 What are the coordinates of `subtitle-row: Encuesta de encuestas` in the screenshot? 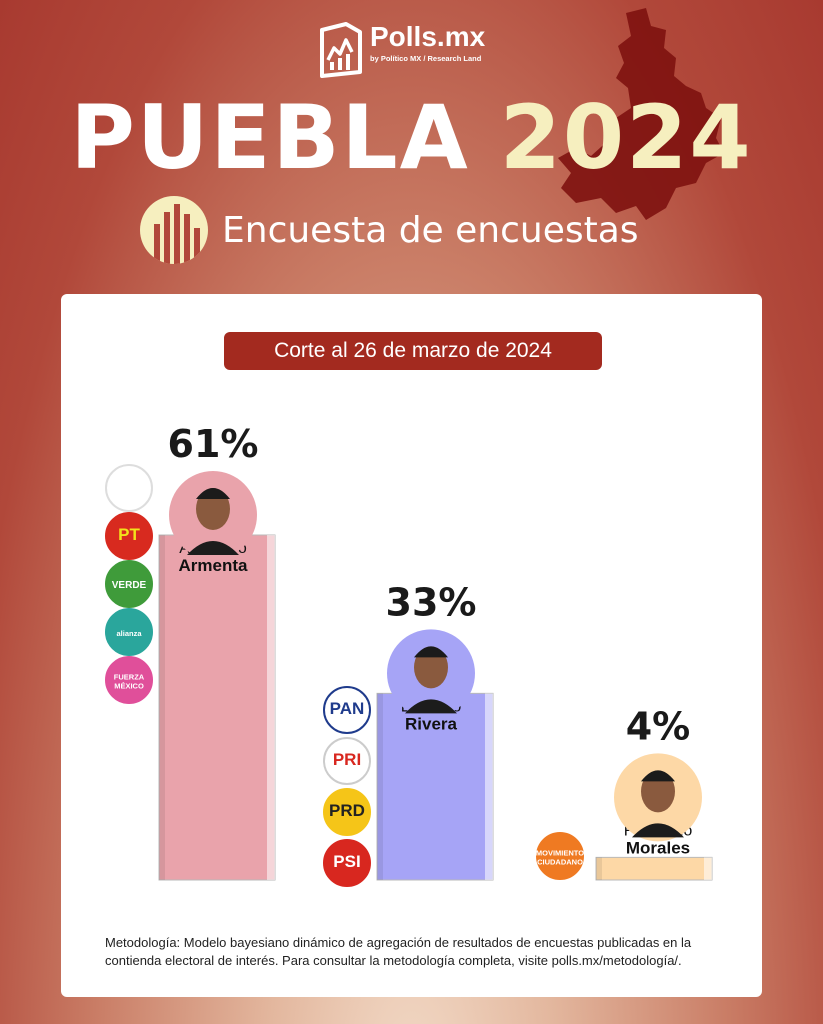 It's located at (389, 230).